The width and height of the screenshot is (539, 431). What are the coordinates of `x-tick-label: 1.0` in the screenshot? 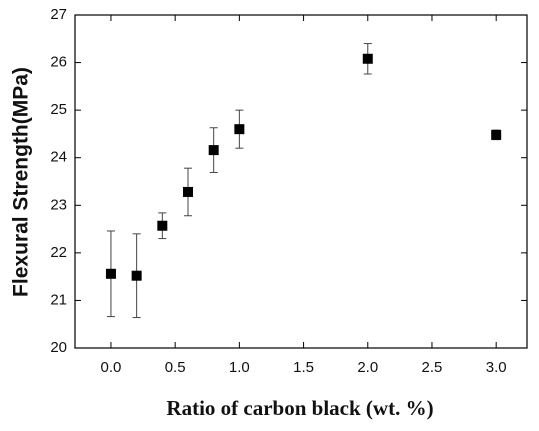 It's located at (239, 367).